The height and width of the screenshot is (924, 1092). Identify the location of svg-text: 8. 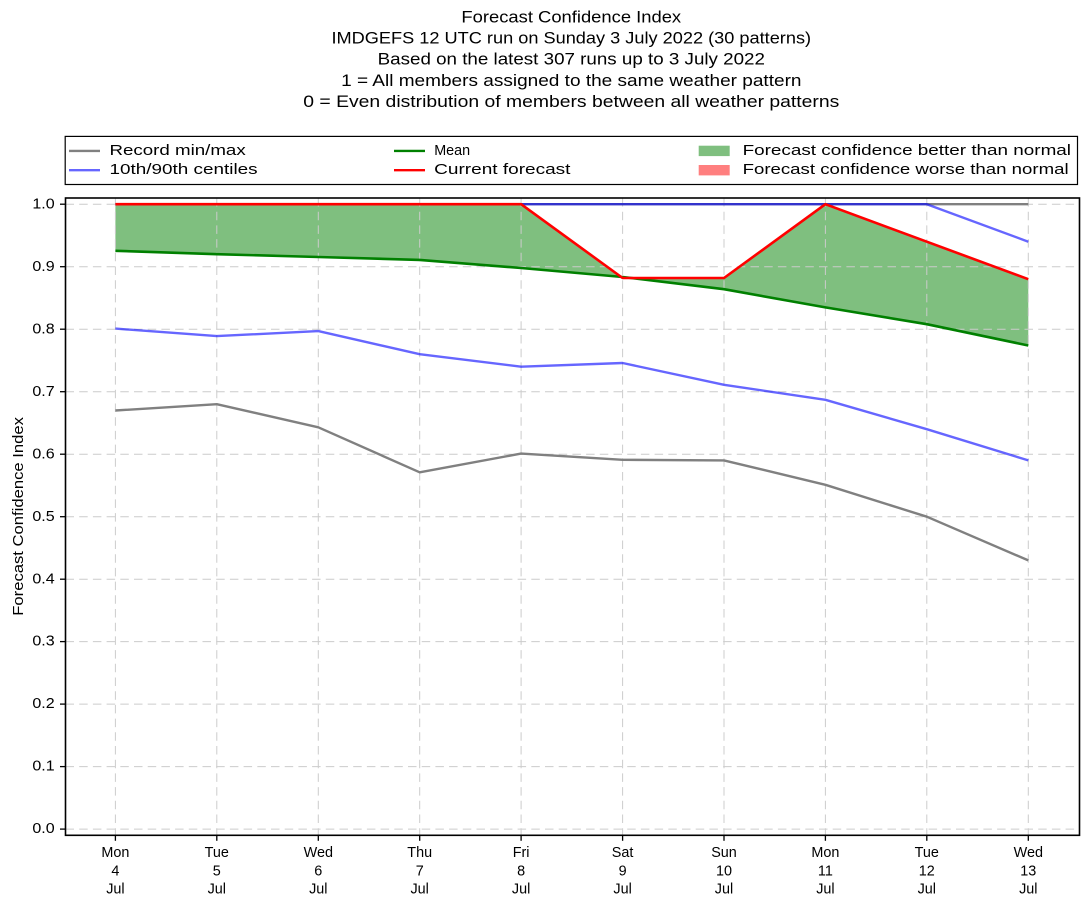
(521, 871).